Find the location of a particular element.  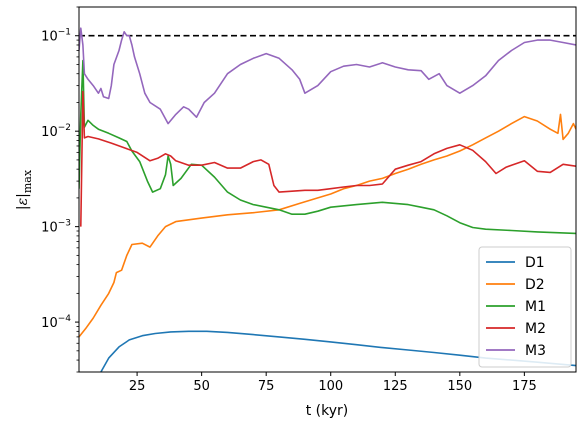

y-axis-label: |ε|max is located at coordinates (24, 189).